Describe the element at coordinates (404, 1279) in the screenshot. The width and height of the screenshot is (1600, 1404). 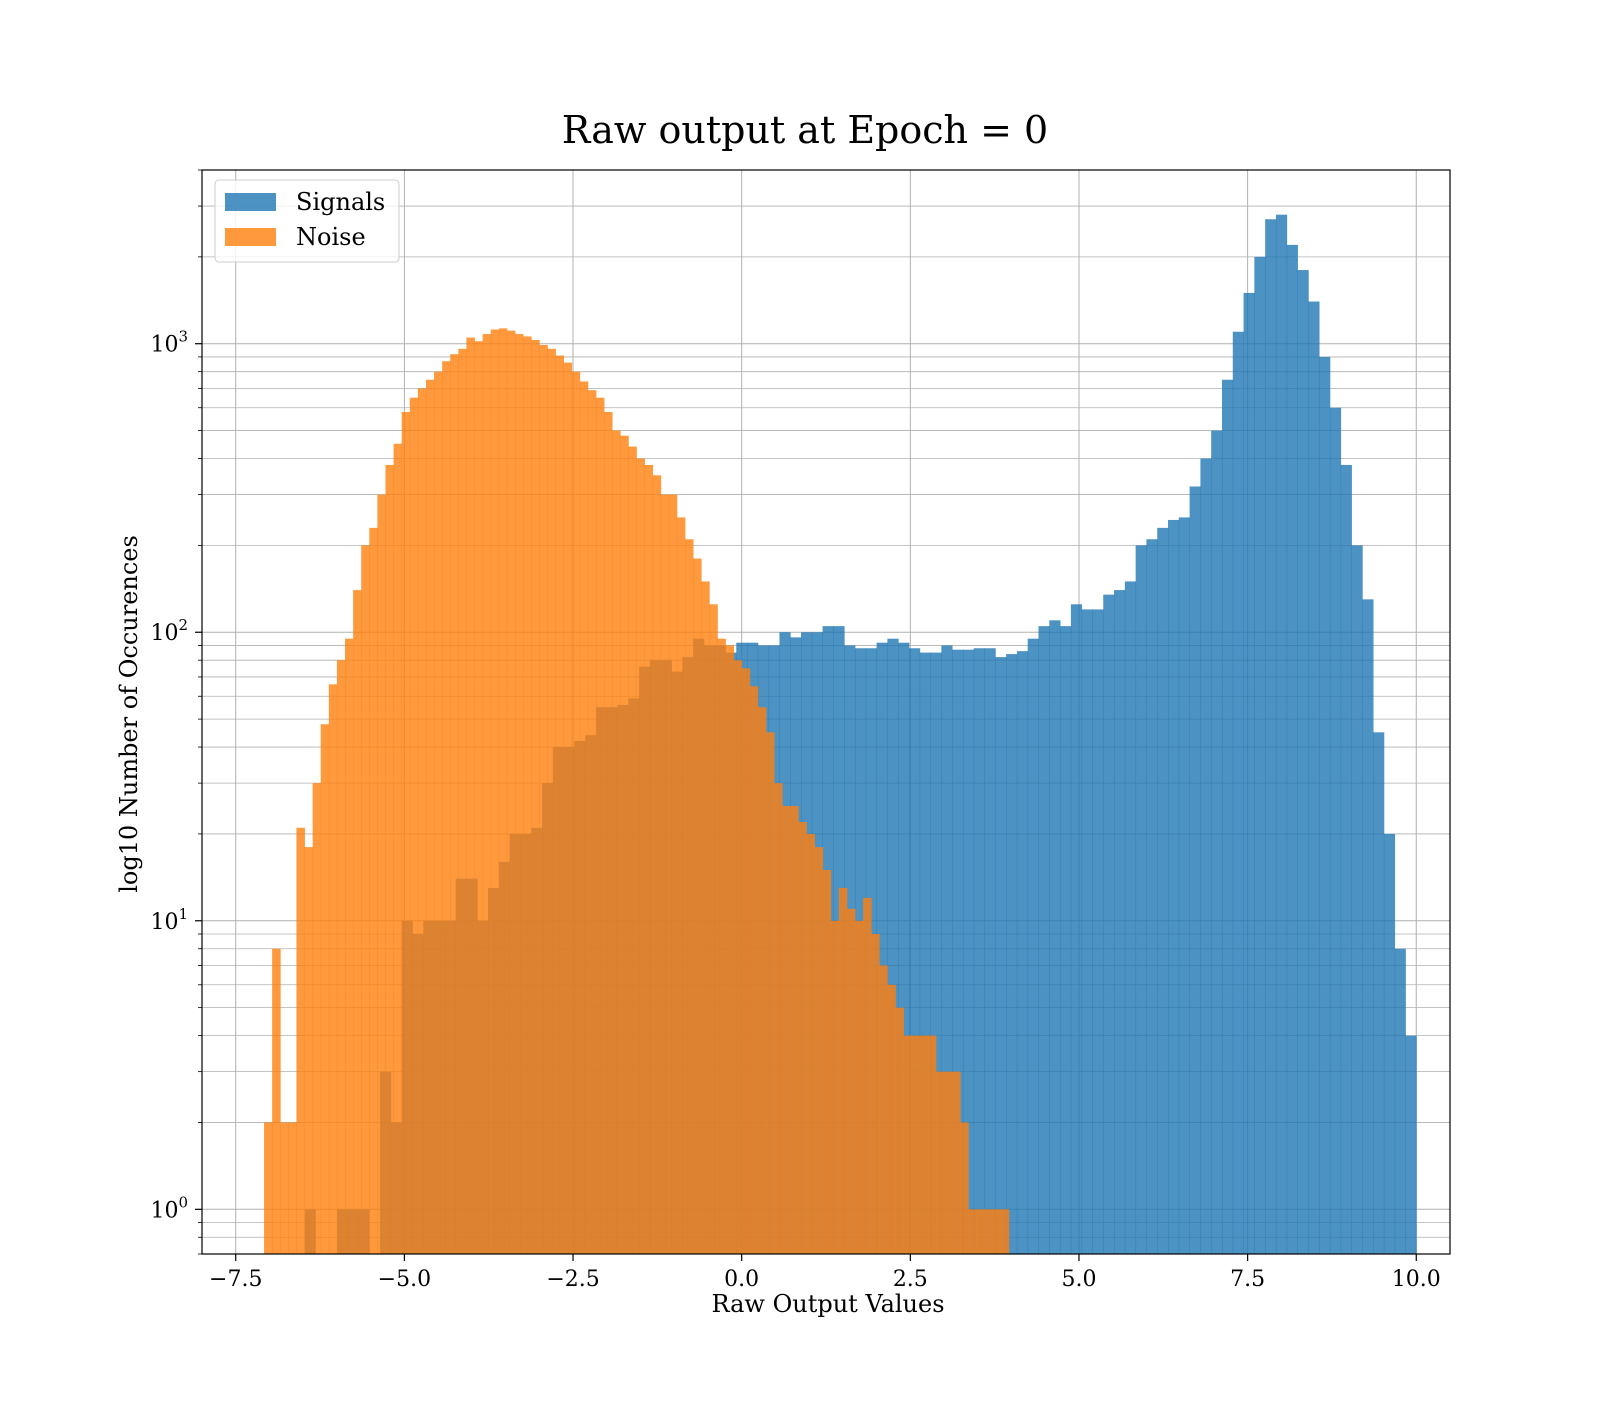
I see `x-tick-label: −5.0` at that location.